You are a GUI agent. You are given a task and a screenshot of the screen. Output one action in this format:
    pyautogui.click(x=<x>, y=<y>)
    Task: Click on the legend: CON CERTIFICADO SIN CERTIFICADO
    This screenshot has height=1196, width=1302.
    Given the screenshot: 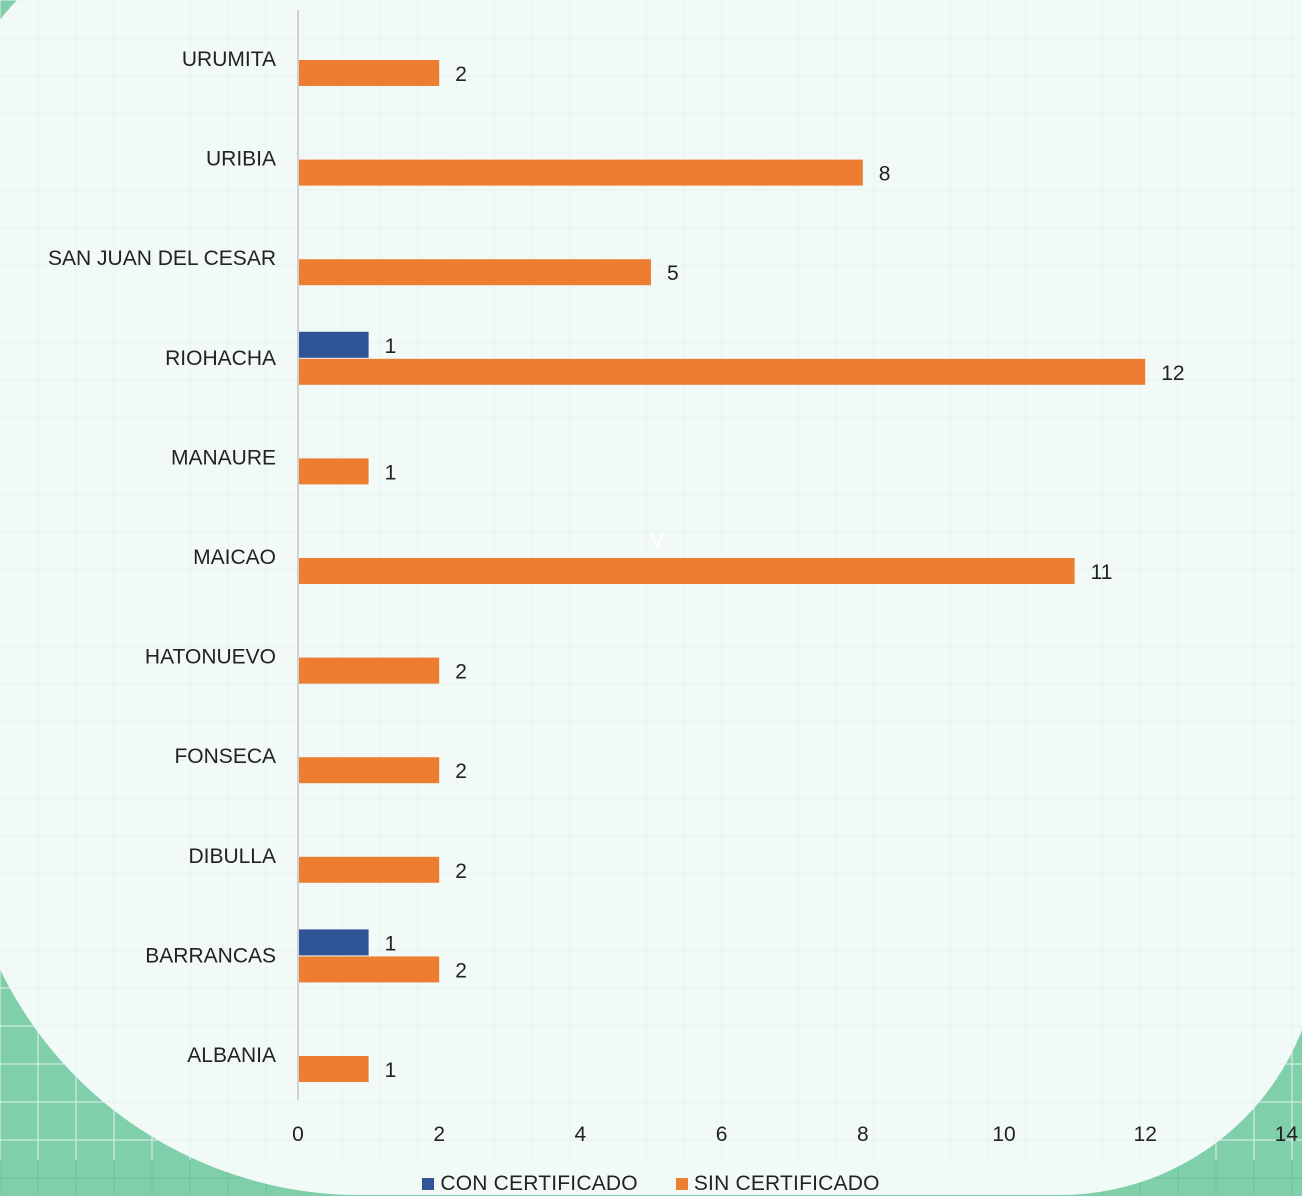 What is the action you would take?
    pyautogui.click(x=651, y=1184)
    